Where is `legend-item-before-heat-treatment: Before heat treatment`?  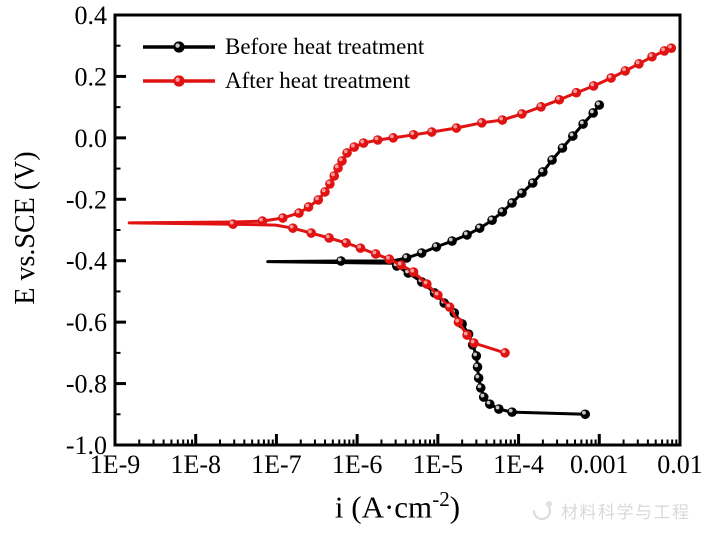 legend-item-before-heat-treatment: Before heat treatment is located at coordinates (282, 47).